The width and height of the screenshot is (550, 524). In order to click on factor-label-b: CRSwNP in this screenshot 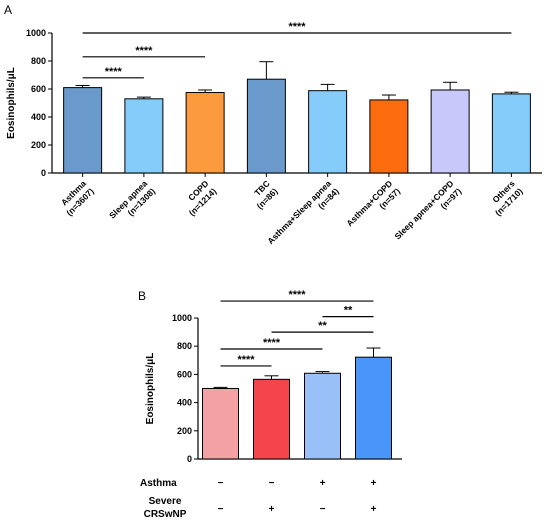, I will do `click(165, 514)`.